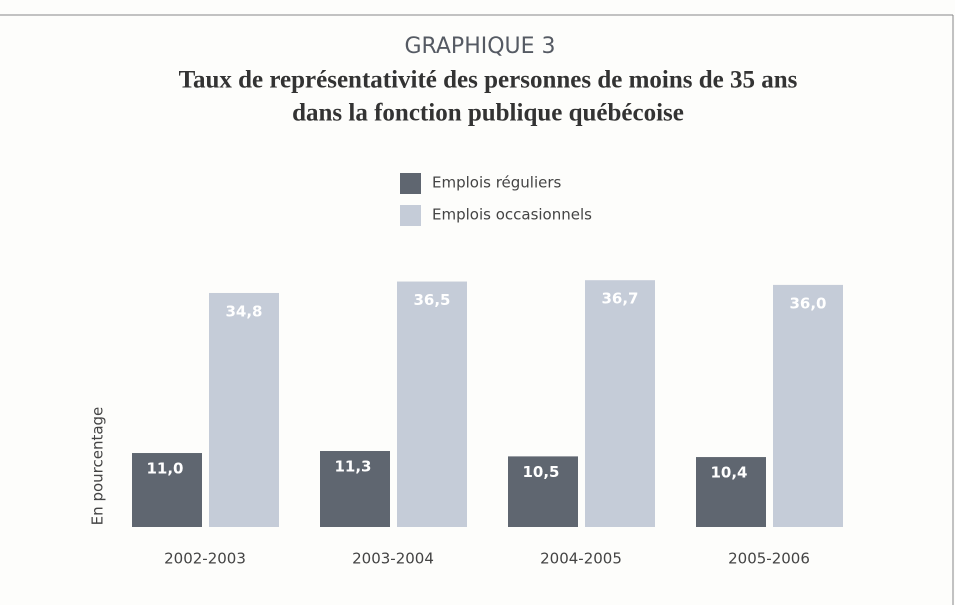 The image size is (955, 605). I want to click on legend-label: Emplois réguliers, so click(497, 183).